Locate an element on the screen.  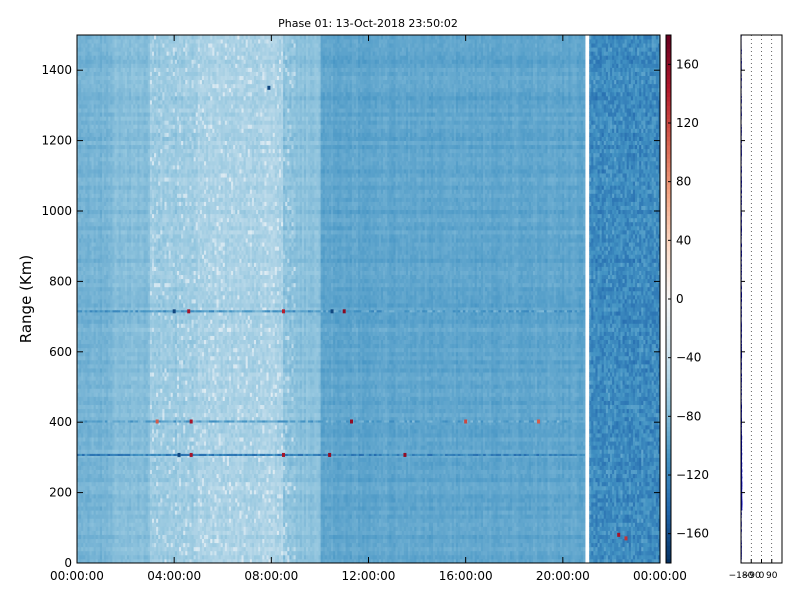
y-axis-label: Range (Km) is located at coordinates (26, 299).